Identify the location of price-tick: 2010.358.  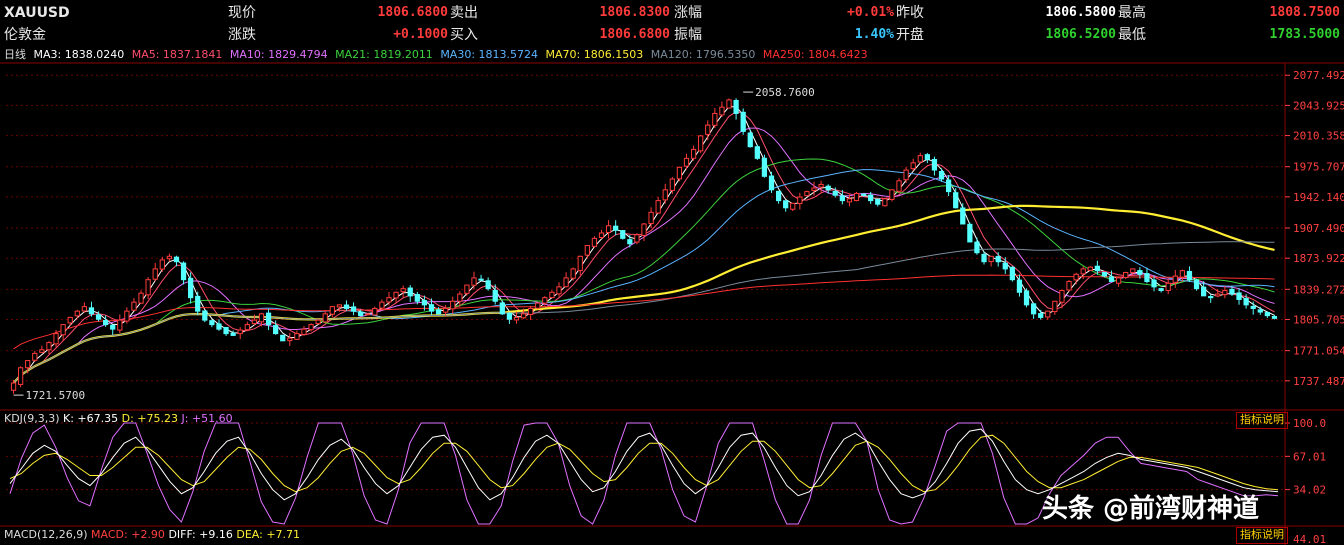
(1318, 136).